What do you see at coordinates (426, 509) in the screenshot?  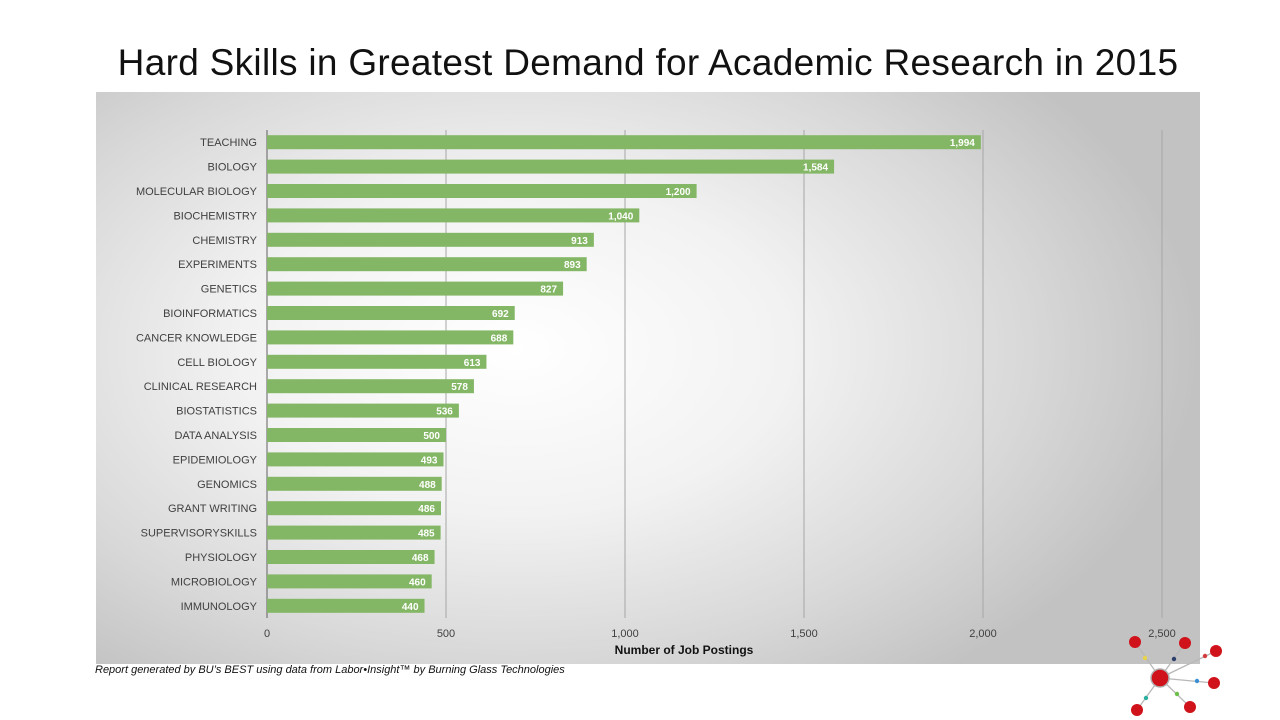 I see `bar-value-label: 486` at bounding box center [426, 509].